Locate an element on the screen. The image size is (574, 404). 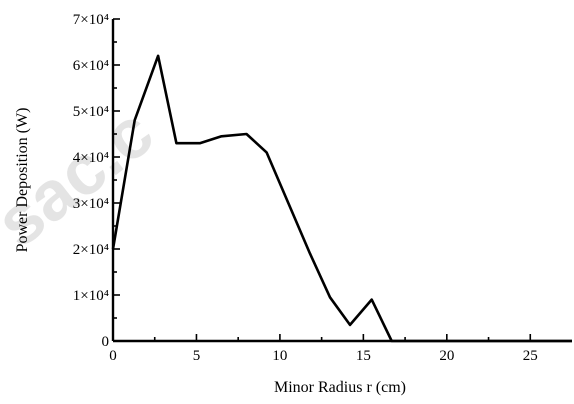
y-tick-label: 5×10⁴ is located at coordinates (91, 112).